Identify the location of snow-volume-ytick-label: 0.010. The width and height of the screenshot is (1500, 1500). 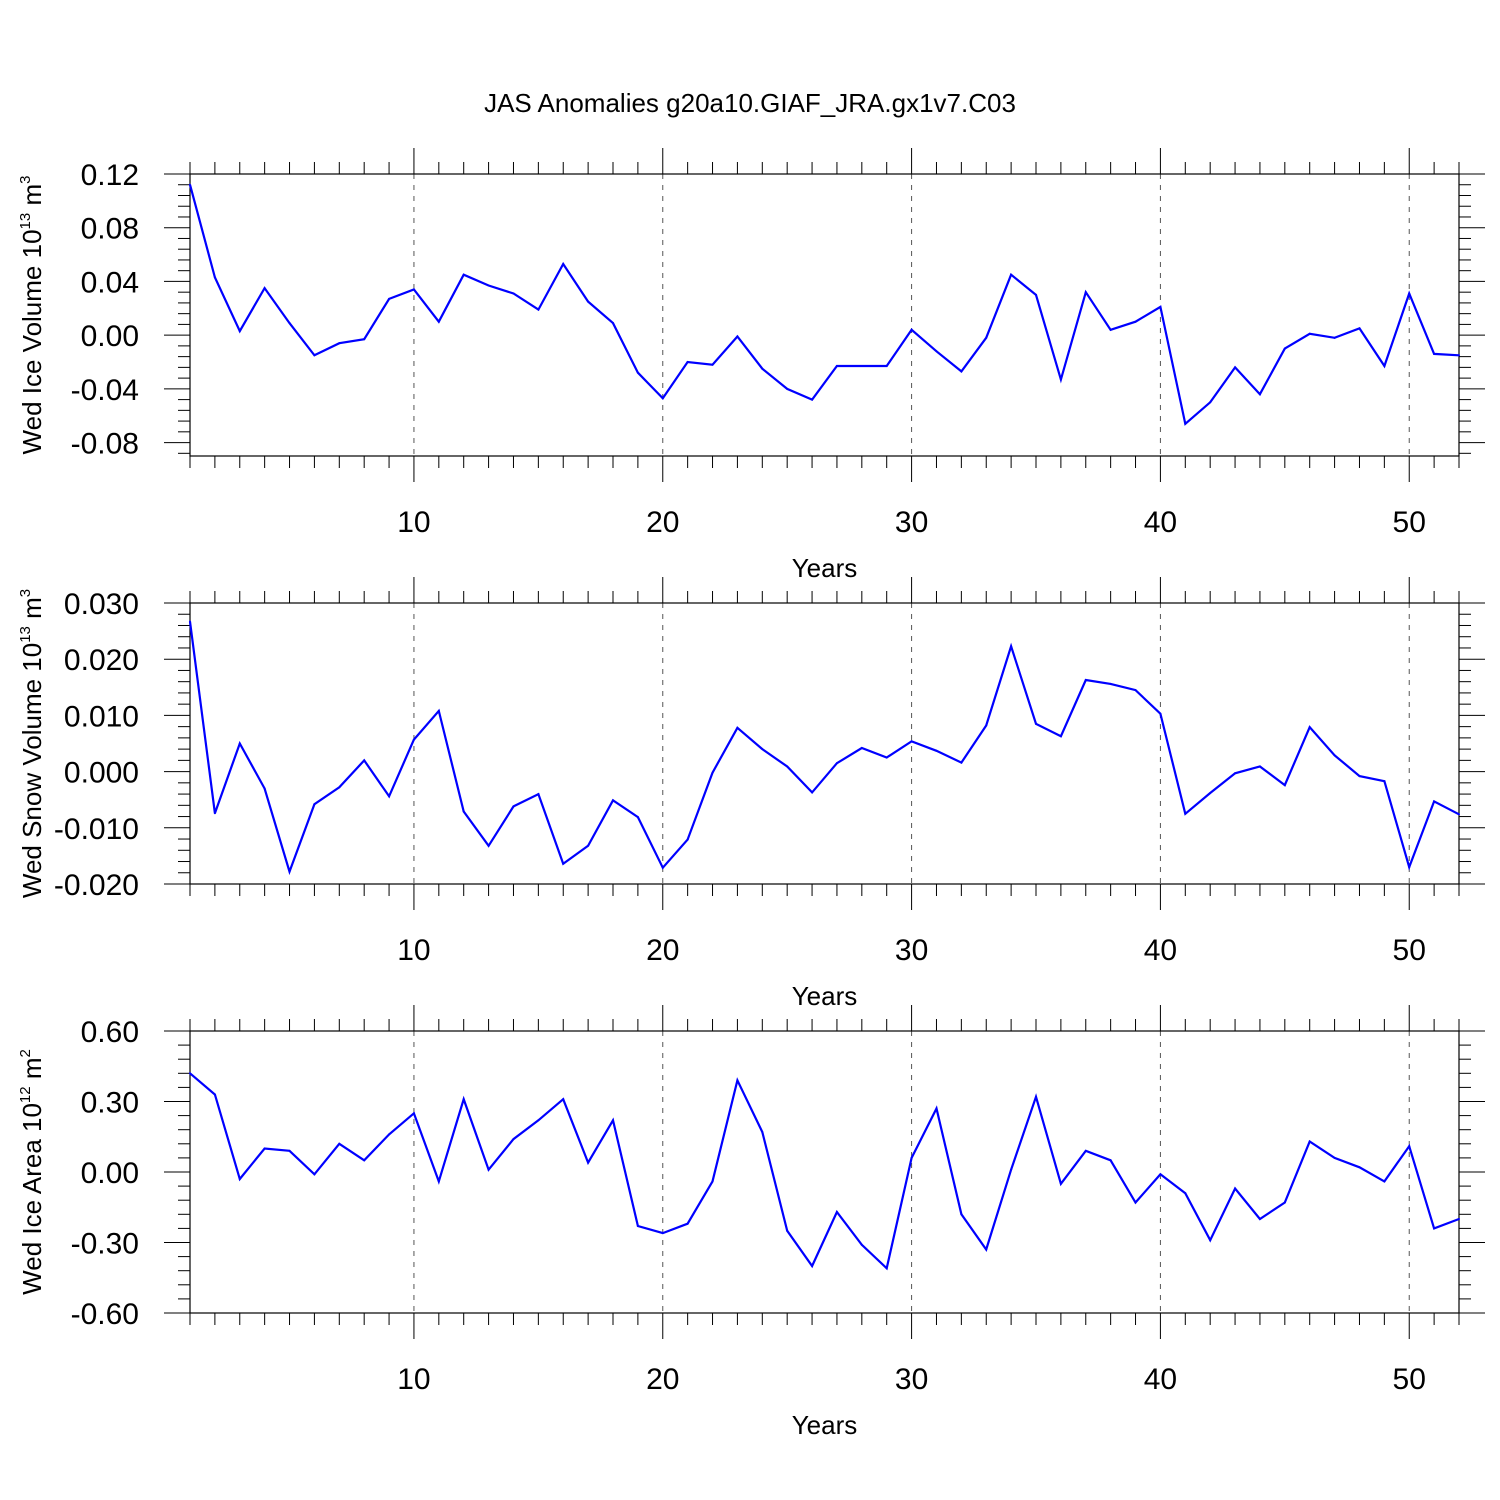
(101, 716).